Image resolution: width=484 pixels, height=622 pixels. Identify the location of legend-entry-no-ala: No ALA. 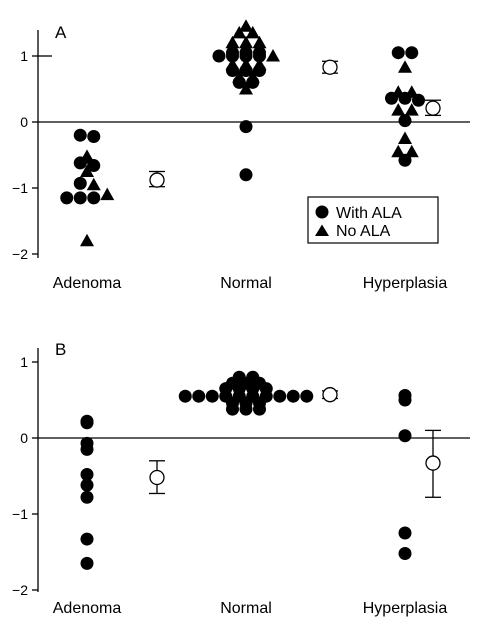
(363, 231).